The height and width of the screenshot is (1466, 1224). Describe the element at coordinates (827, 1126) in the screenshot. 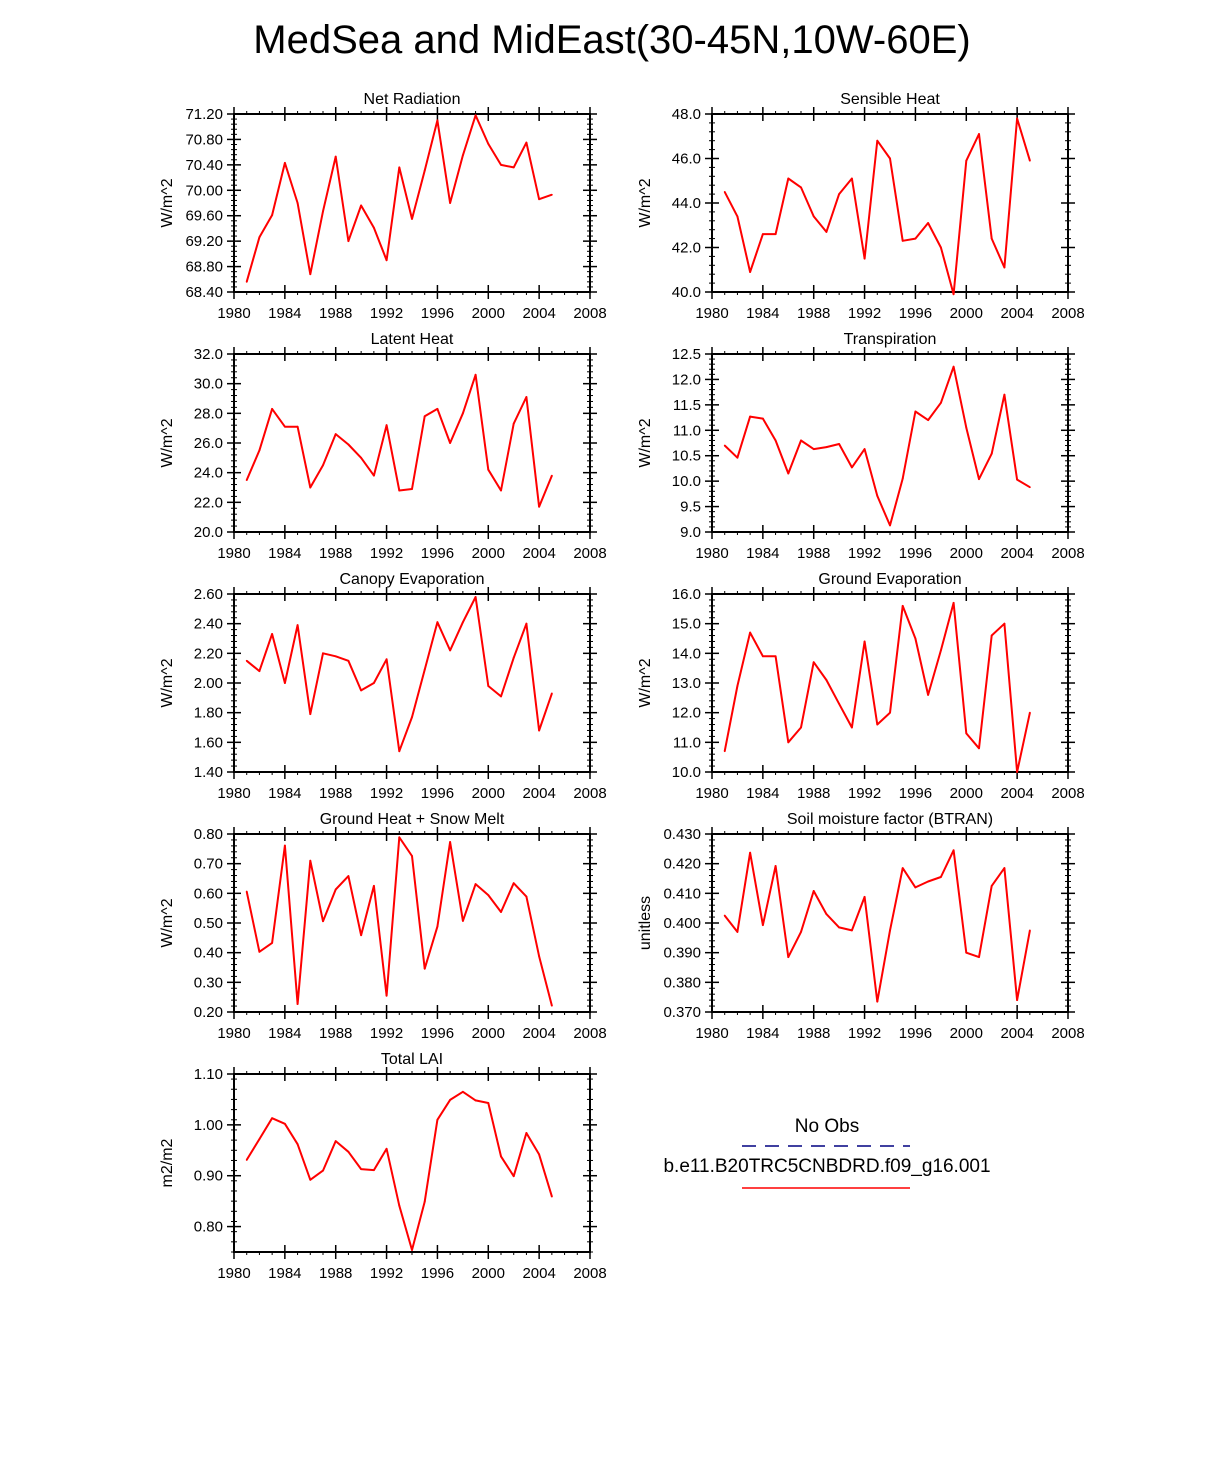

I see `legend-obs-label: No Obs` at that location.